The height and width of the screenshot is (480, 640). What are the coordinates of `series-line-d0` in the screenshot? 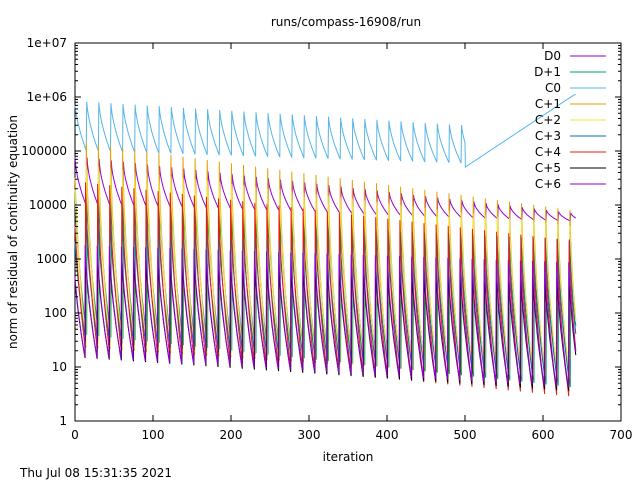 It's located at (325, 189).